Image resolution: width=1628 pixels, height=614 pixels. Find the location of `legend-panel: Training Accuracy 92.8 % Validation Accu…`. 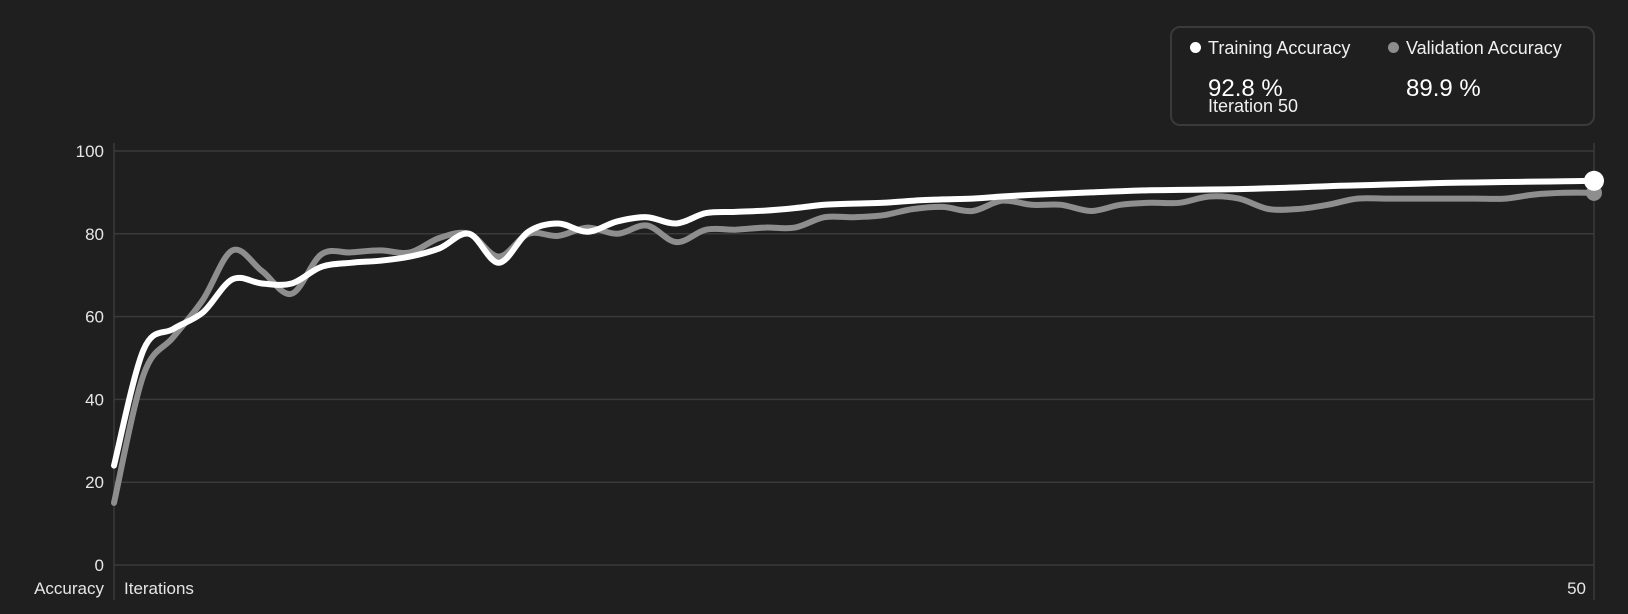

legend-panel: Training Accuracy 92.8 % Validation Accu… is located at coordinates (1382, 76).